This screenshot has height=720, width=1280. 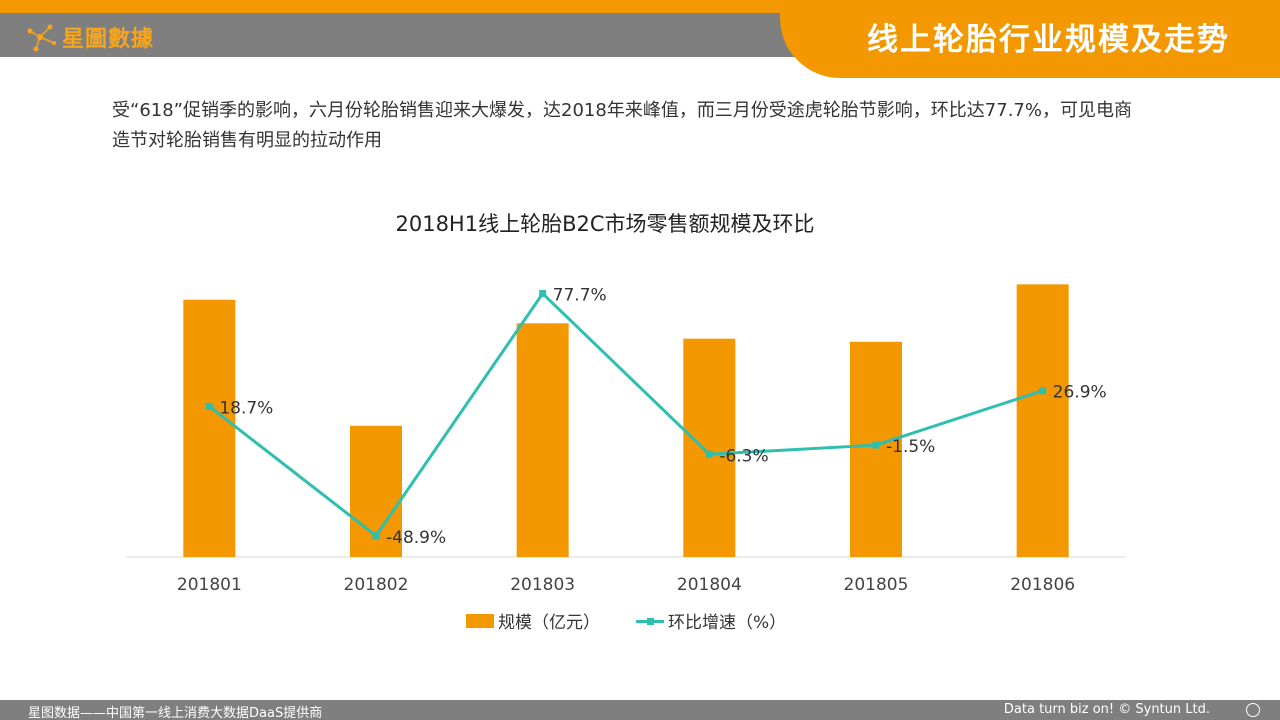 What do you see at coordinates (246, 408) in the screenshot?
I see `data-label: 18.7%` at bounding box center [246, 408].